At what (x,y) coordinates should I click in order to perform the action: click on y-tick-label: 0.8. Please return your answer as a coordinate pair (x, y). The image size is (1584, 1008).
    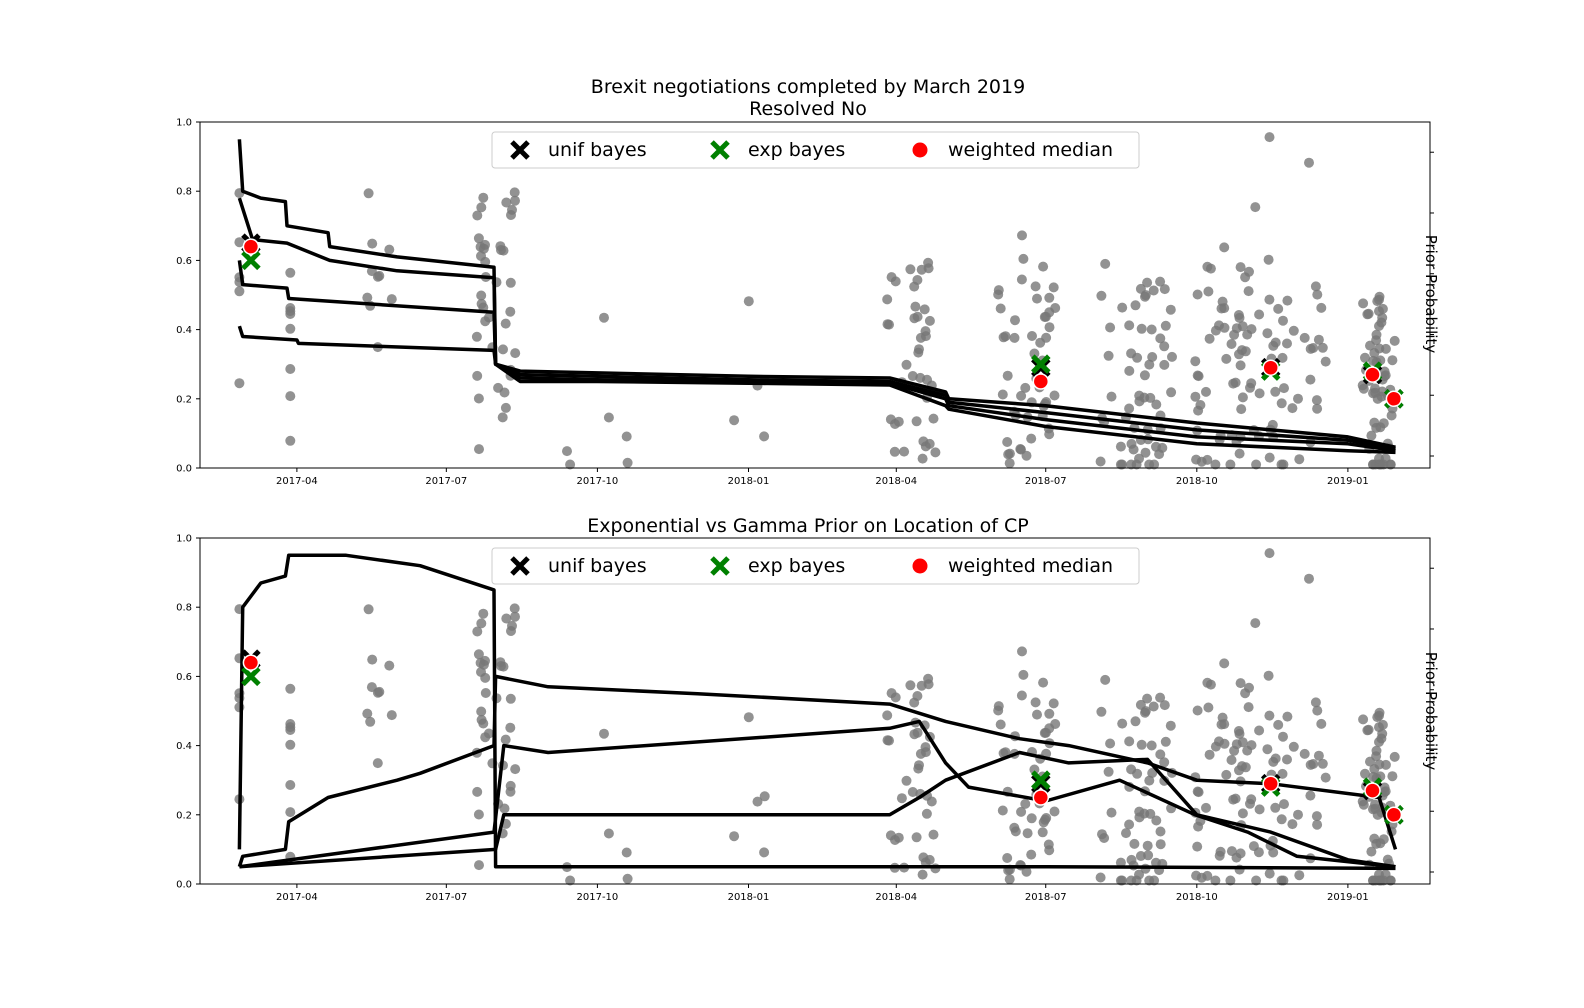
    Looking at the image, I should click on (184, 608).